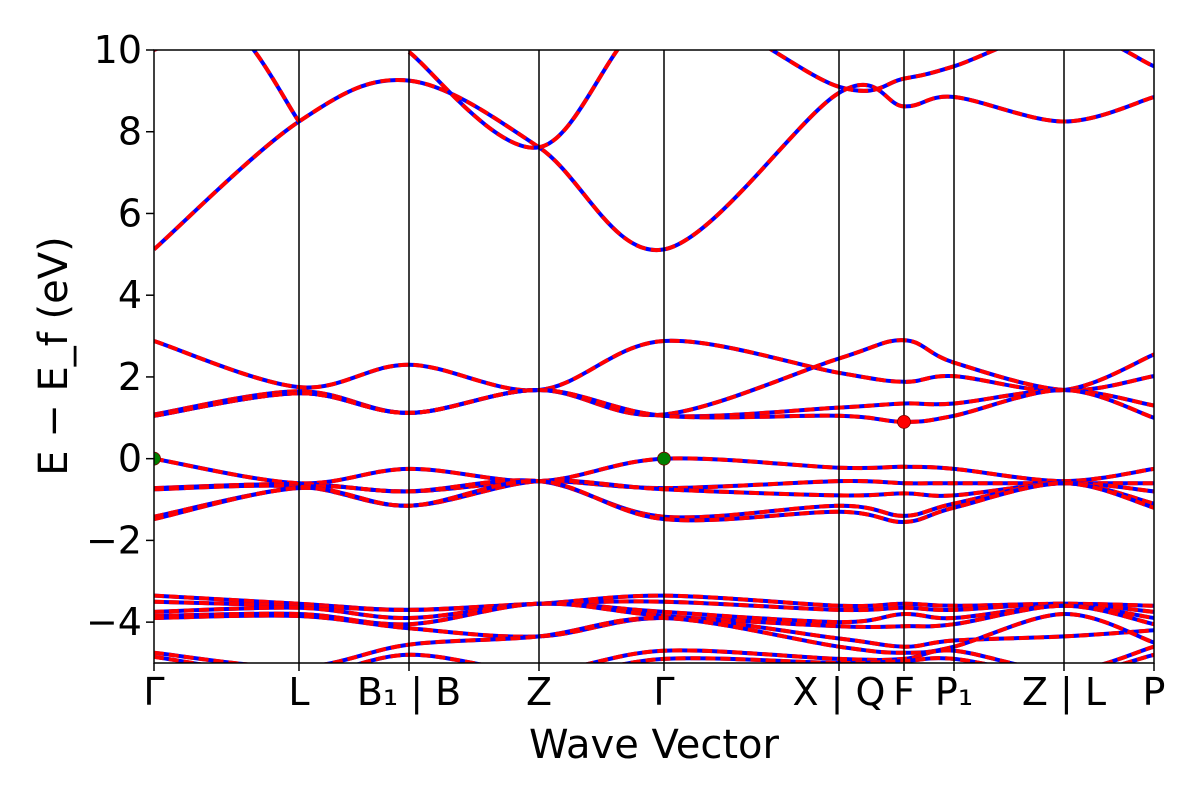 The image size is (1200, 800). I want to click on band-10-spin-up, so click(654, 499).